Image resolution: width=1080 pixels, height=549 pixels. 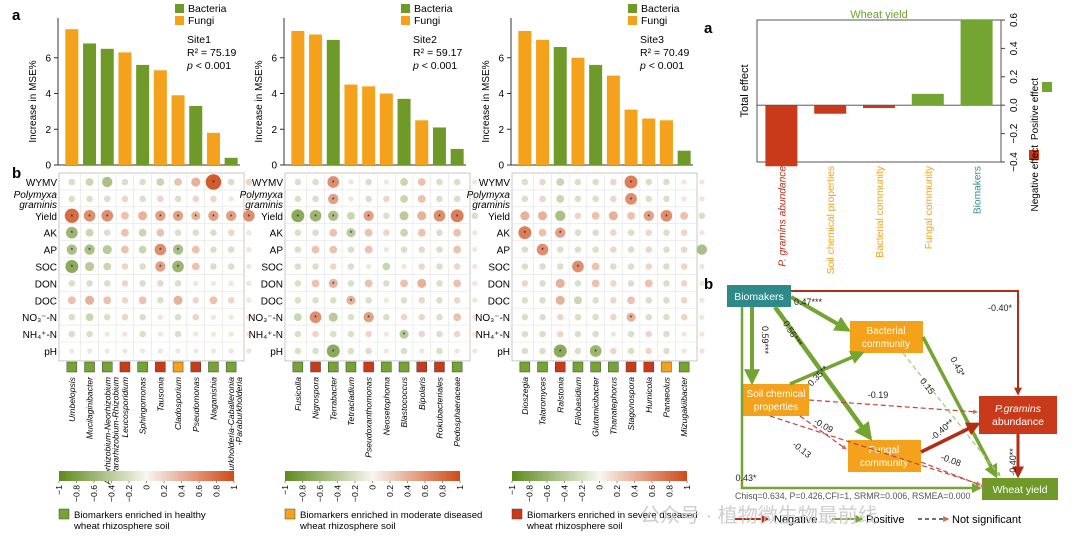 I want to click on path-coef-soil-to-yield: -0.13, so click(x=802, y=449).